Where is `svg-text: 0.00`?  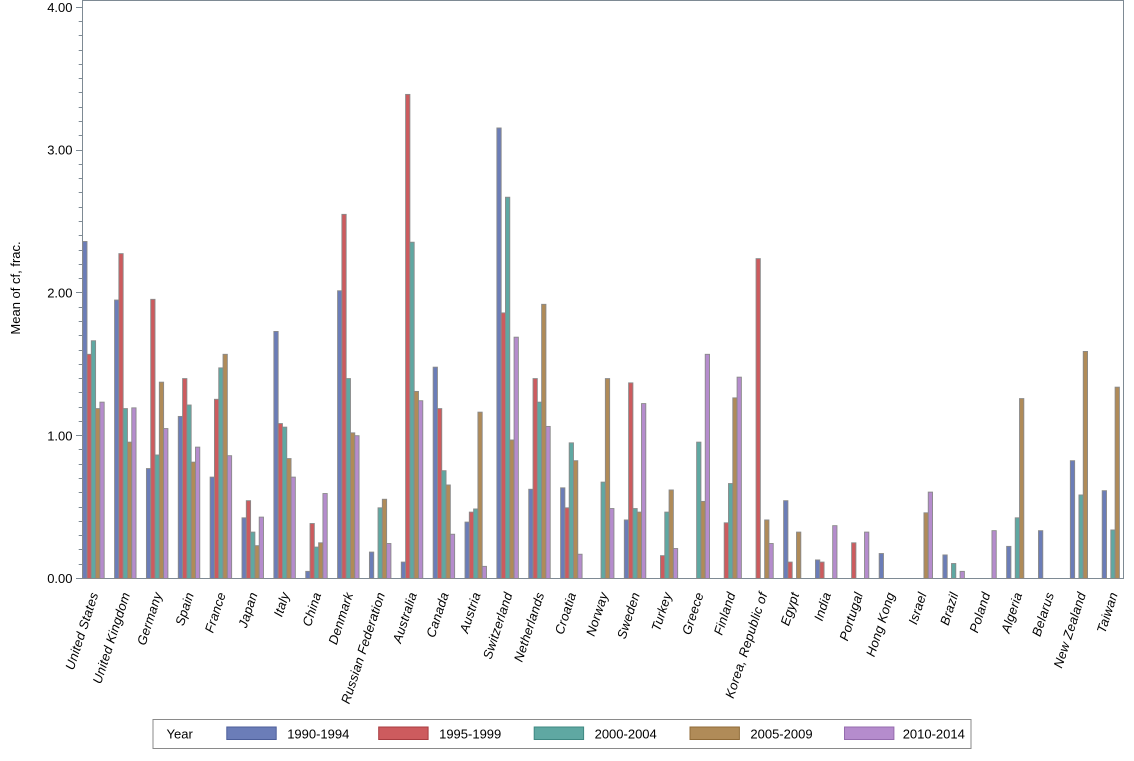
svg-text: 0.00 is located at coordinates (59, 578).